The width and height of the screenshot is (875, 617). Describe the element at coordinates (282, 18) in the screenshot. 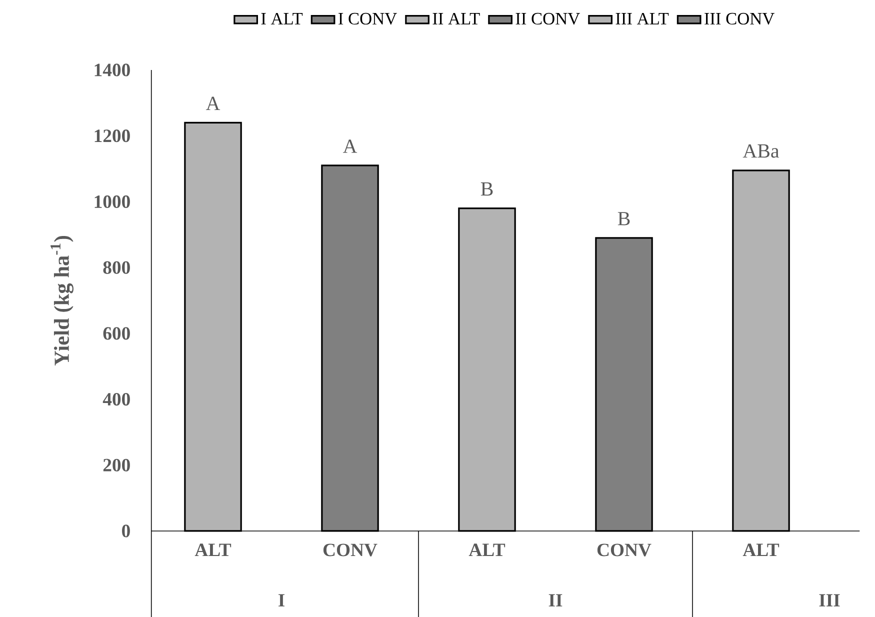

I see `legend-label: I ALT` at that location.